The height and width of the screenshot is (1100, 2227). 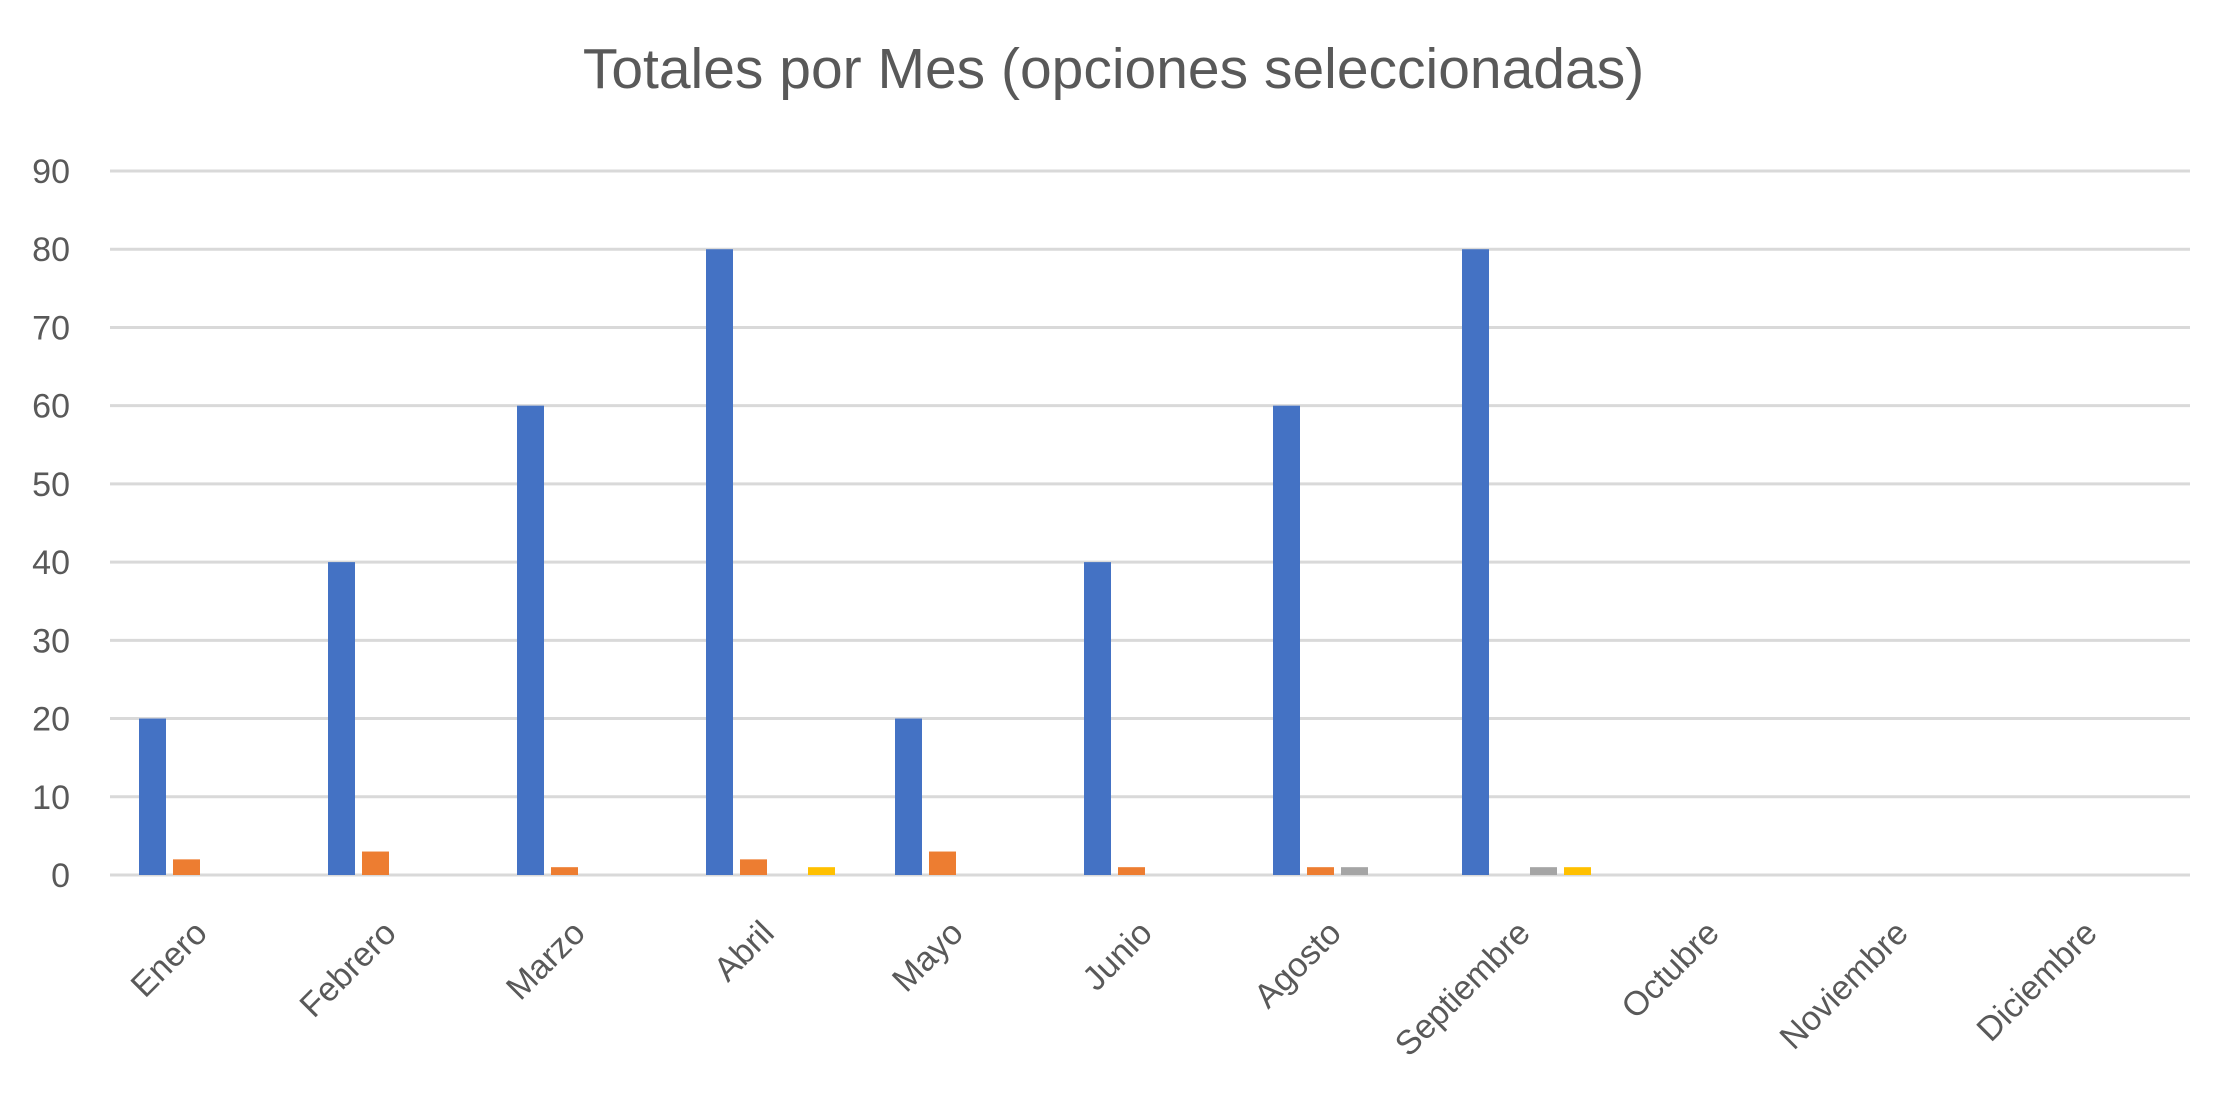 I want to click on x-category-label: Abril, so click(x=744, y=951).